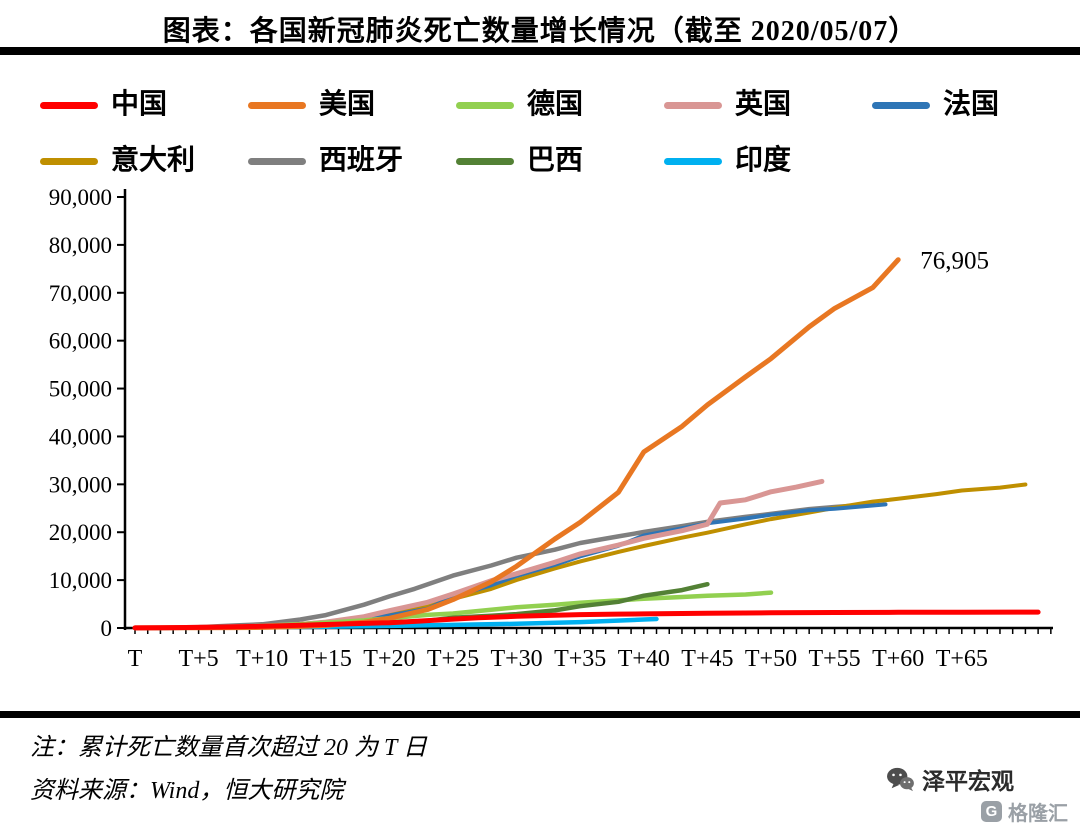 Image resolution: width=1080 pixels, height=837 pixels. I want to click on y-axis-label: 40,000, so click(80, 436).